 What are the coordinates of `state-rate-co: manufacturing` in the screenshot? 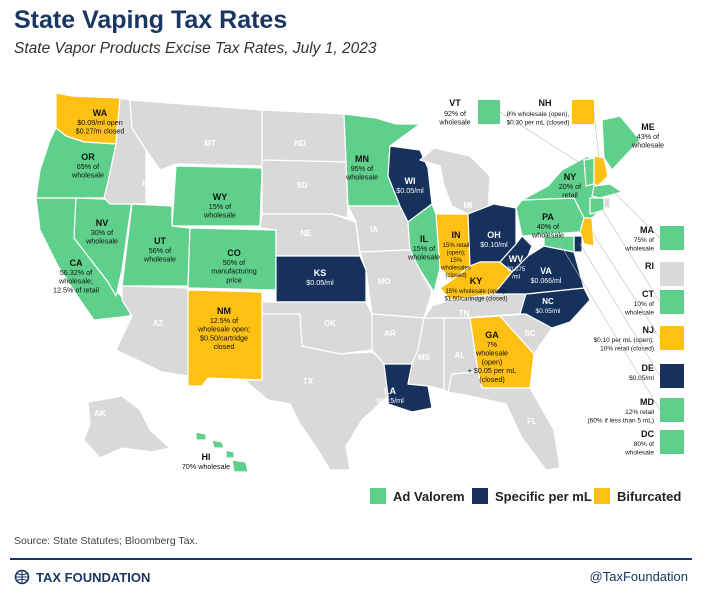 It's located at (234, 271).